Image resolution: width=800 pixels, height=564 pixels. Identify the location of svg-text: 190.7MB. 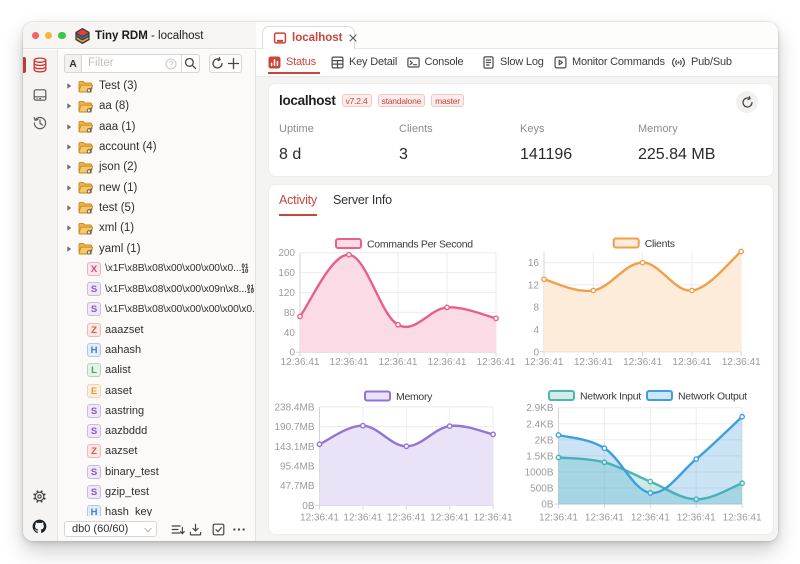
(294, 427).